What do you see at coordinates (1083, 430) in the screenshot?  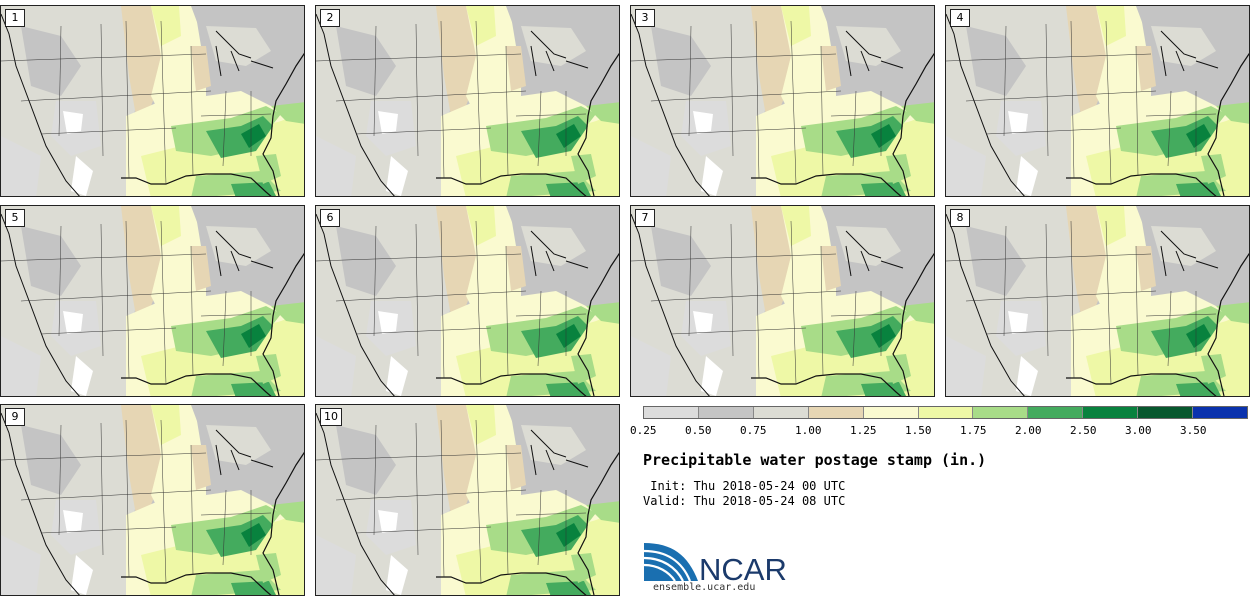 I see `colorbar-tick-label: 2.50` at bounding box center [1083, 430].